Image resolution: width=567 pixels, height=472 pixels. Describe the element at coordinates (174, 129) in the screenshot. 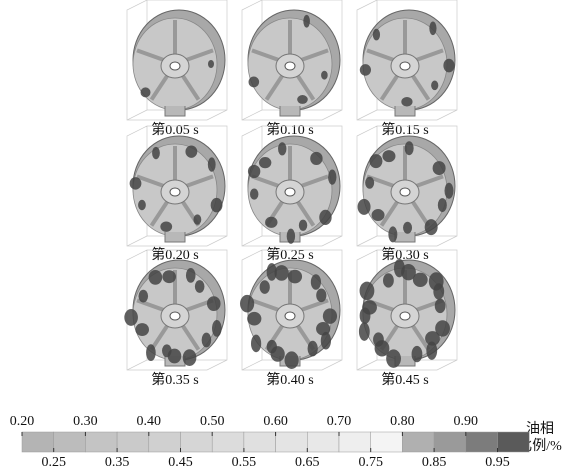

I see `panel-caption: 第0.05 s` at that location.